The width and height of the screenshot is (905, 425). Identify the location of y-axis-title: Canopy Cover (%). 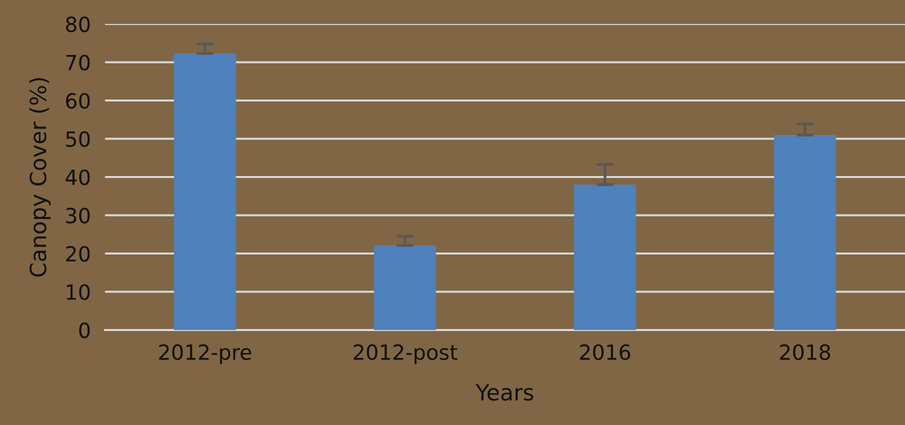
(40, 177).